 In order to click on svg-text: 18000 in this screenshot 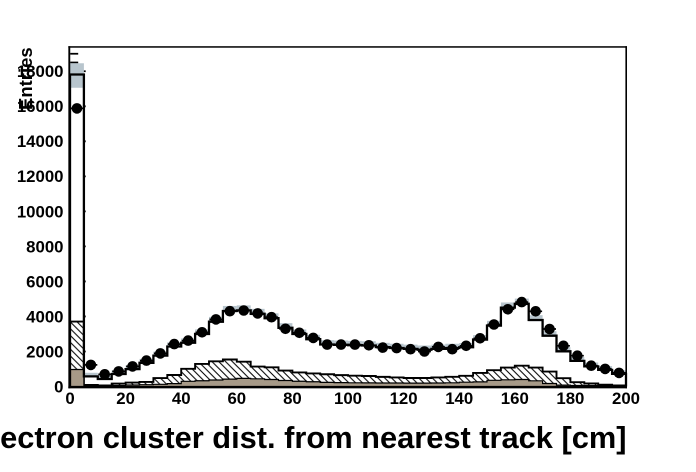, I will do `click(40, 71)`.